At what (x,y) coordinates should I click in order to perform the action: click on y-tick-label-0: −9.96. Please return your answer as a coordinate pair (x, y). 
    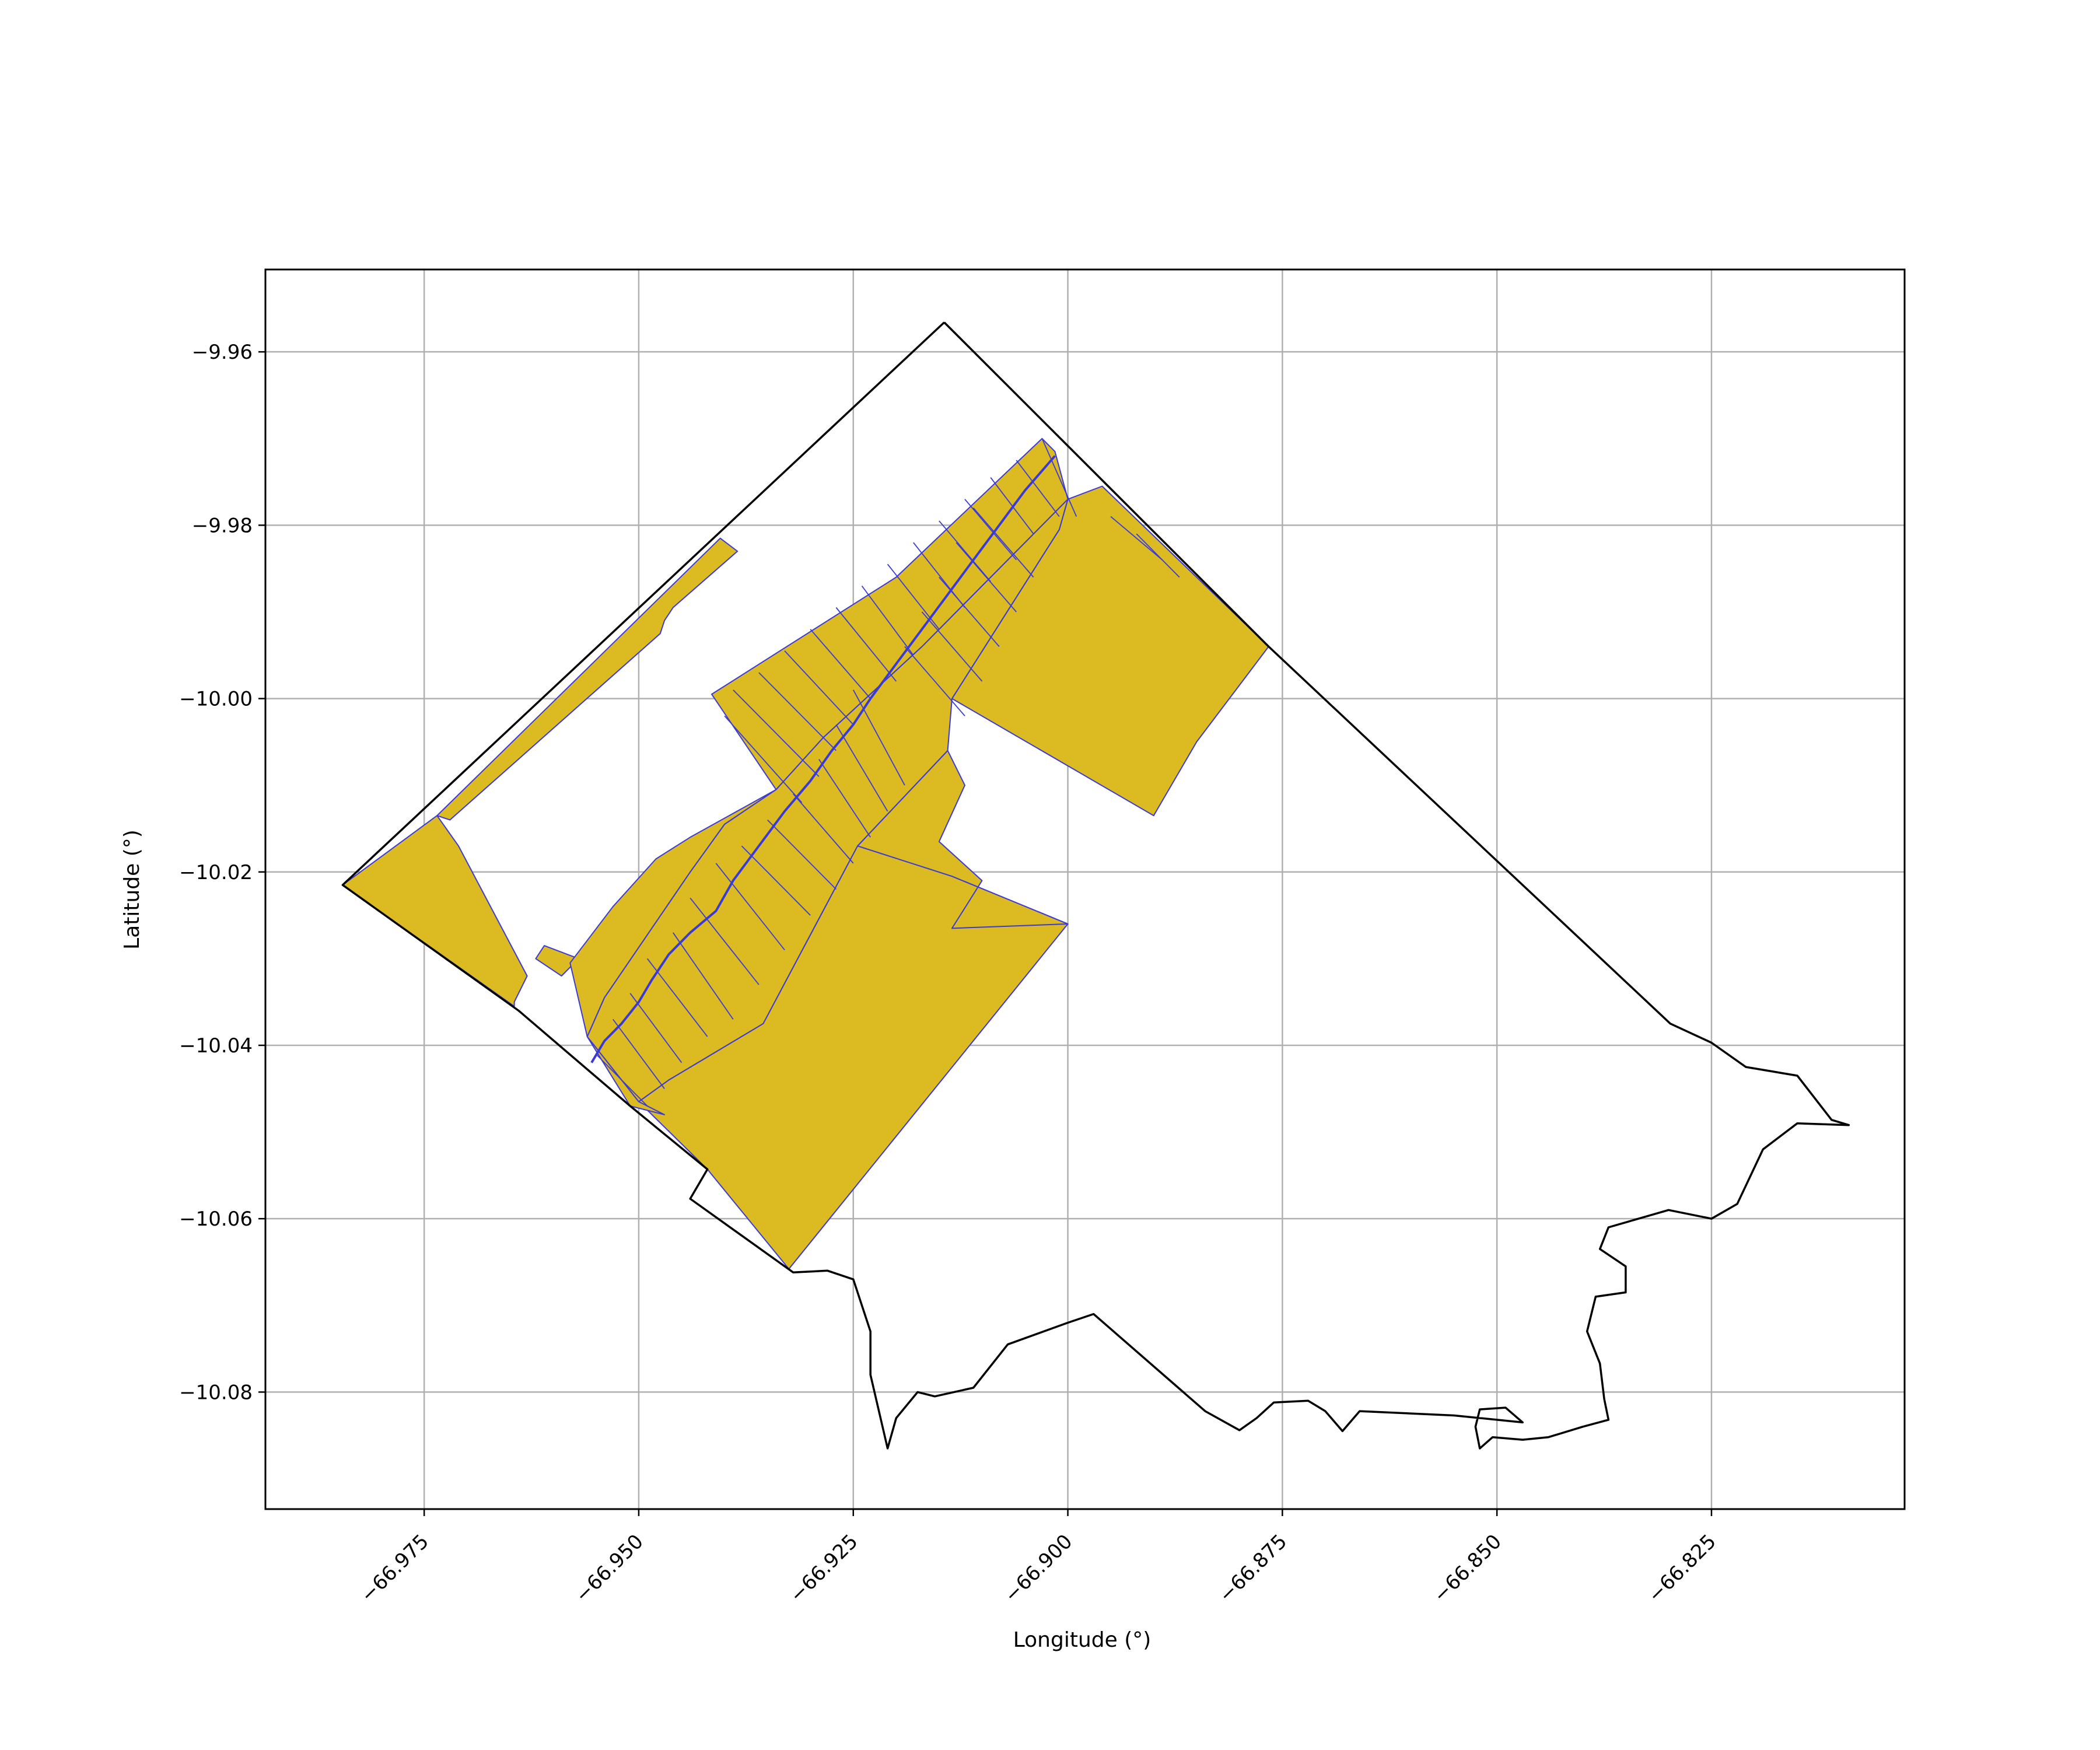
    Looking at the image, I should click on (222, 352).